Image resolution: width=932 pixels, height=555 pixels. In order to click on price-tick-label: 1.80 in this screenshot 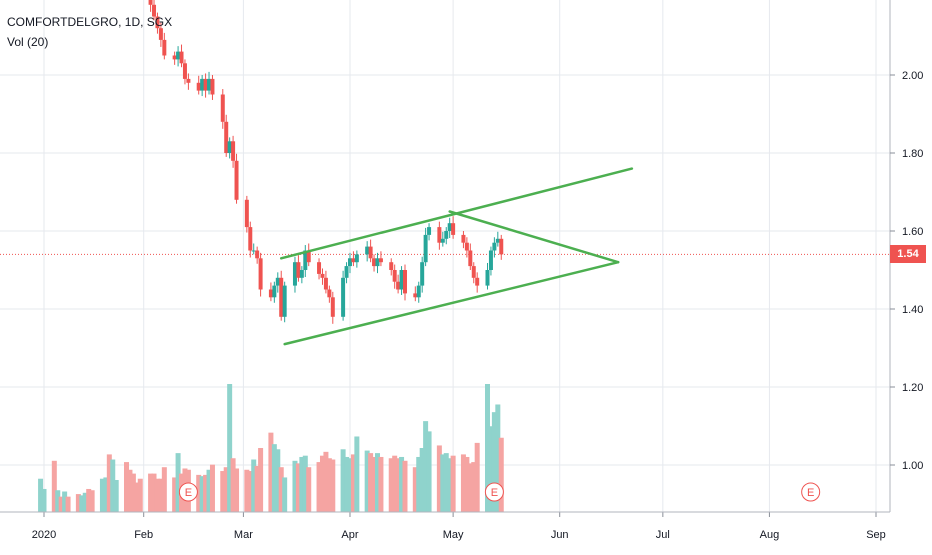, I will do `click(912, 154)`.